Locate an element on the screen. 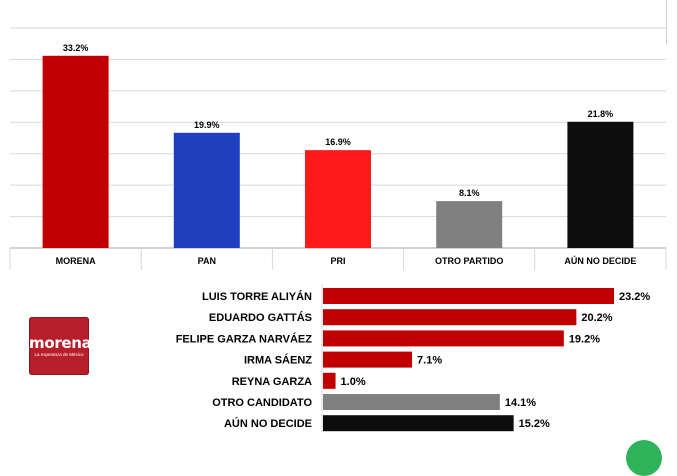 Image resolution: width=677 pixels, height=476 pixels. bar-value-label: 16.9% is located at coordinates (338, 142).